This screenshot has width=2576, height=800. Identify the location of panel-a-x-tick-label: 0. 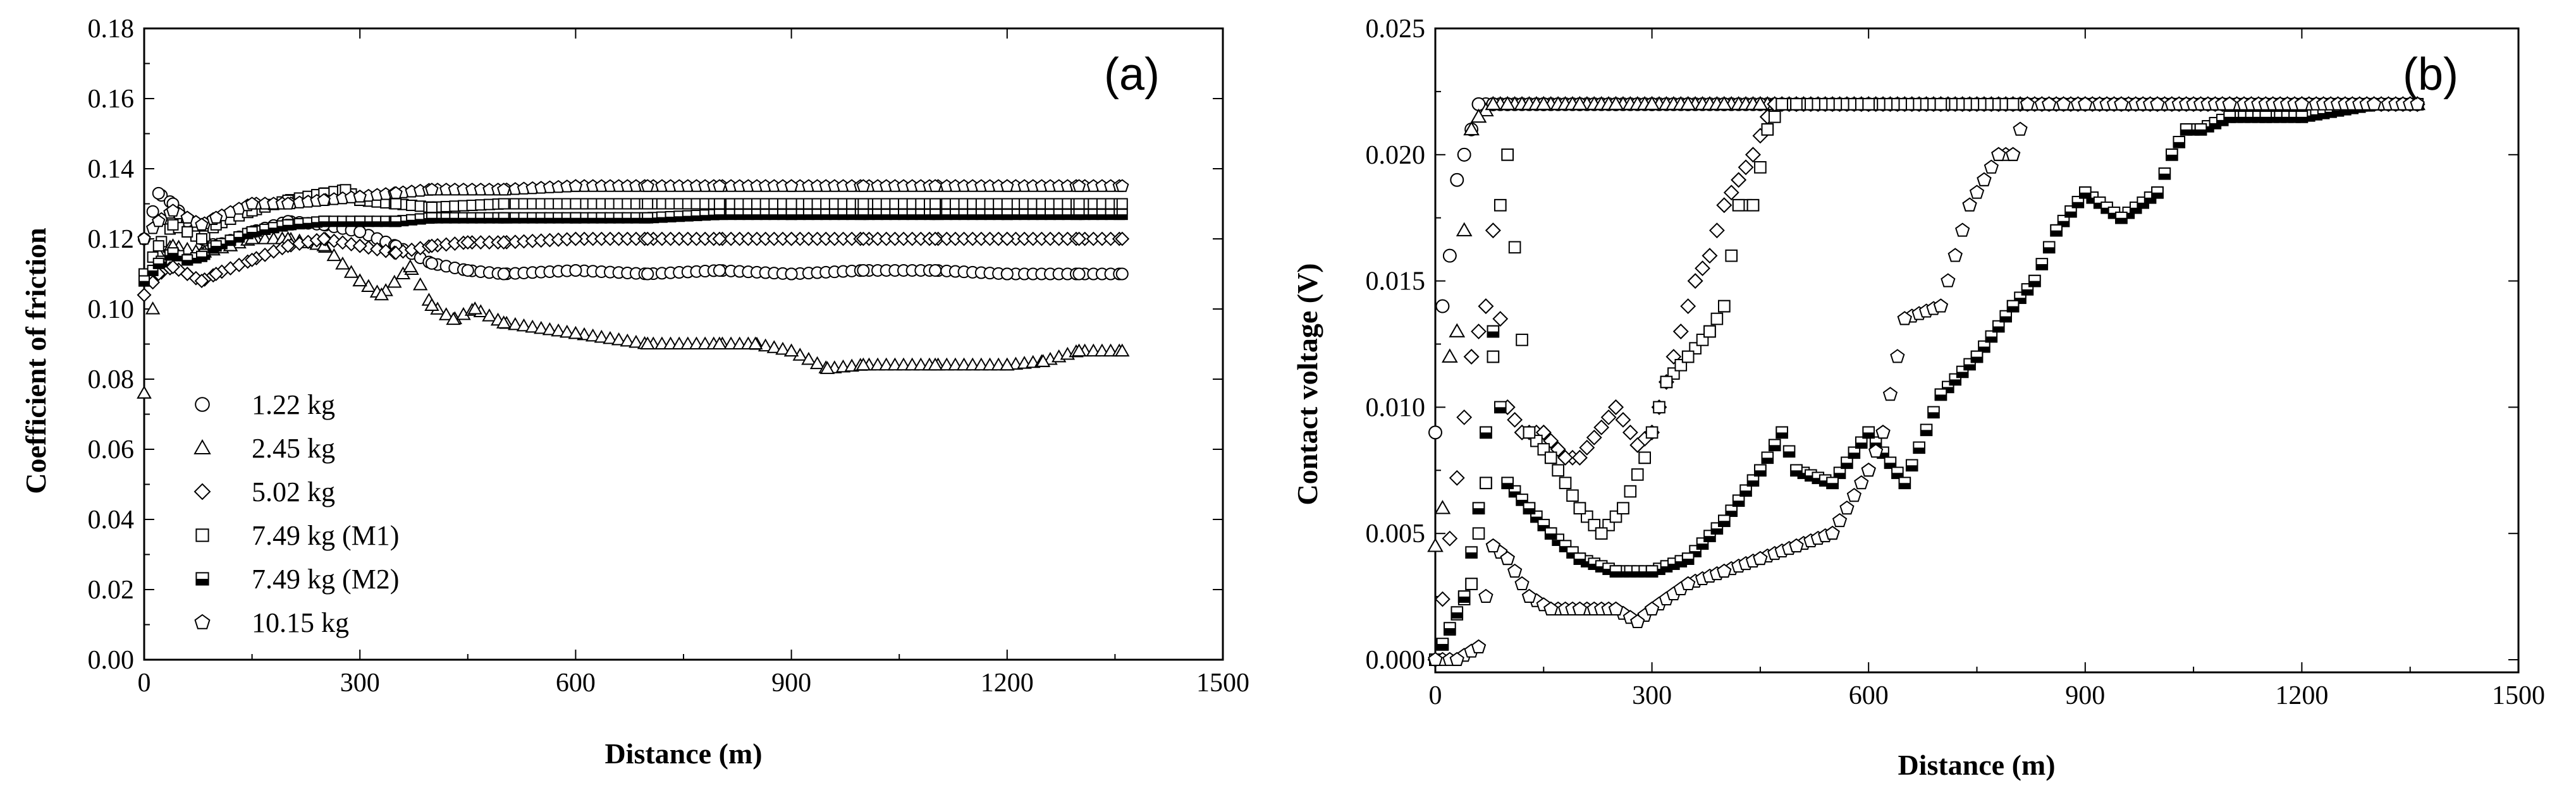
(144, 684).